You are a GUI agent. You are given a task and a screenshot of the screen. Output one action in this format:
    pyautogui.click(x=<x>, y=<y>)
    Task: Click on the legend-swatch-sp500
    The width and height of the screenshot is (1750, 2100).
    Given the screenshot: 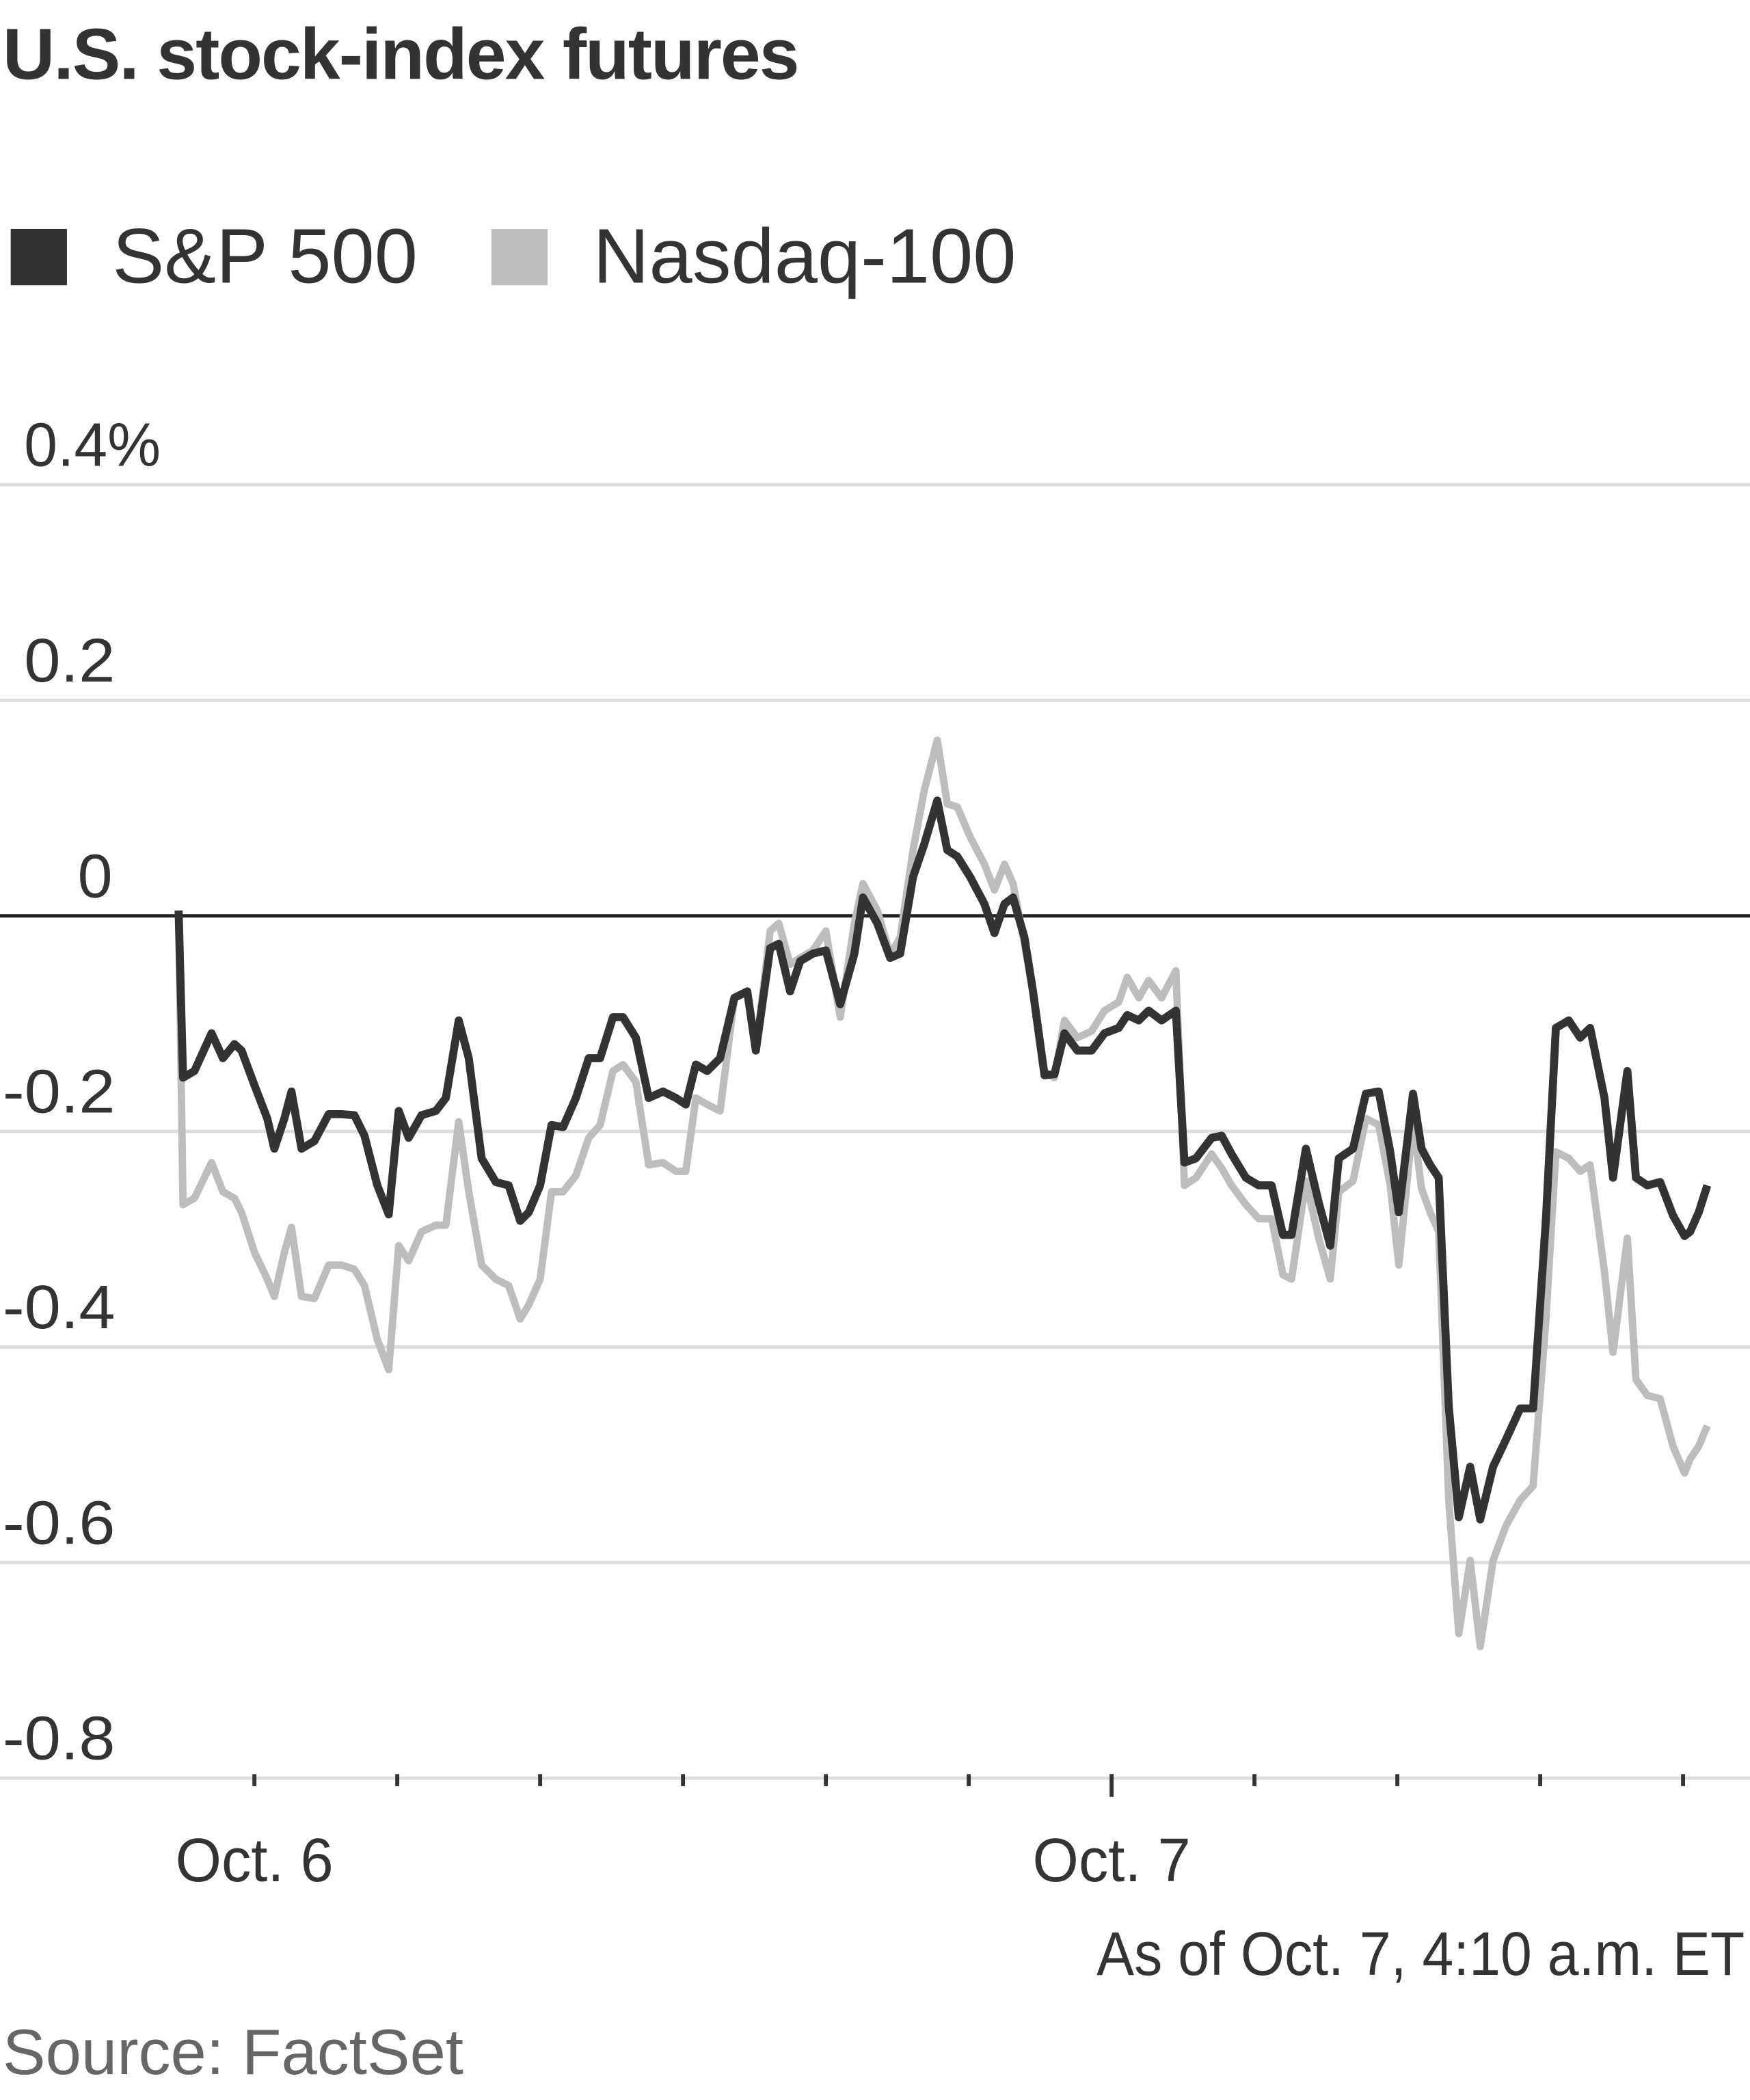 What is the action you would take?
    pyautogui.click(x=38, y=256)
    